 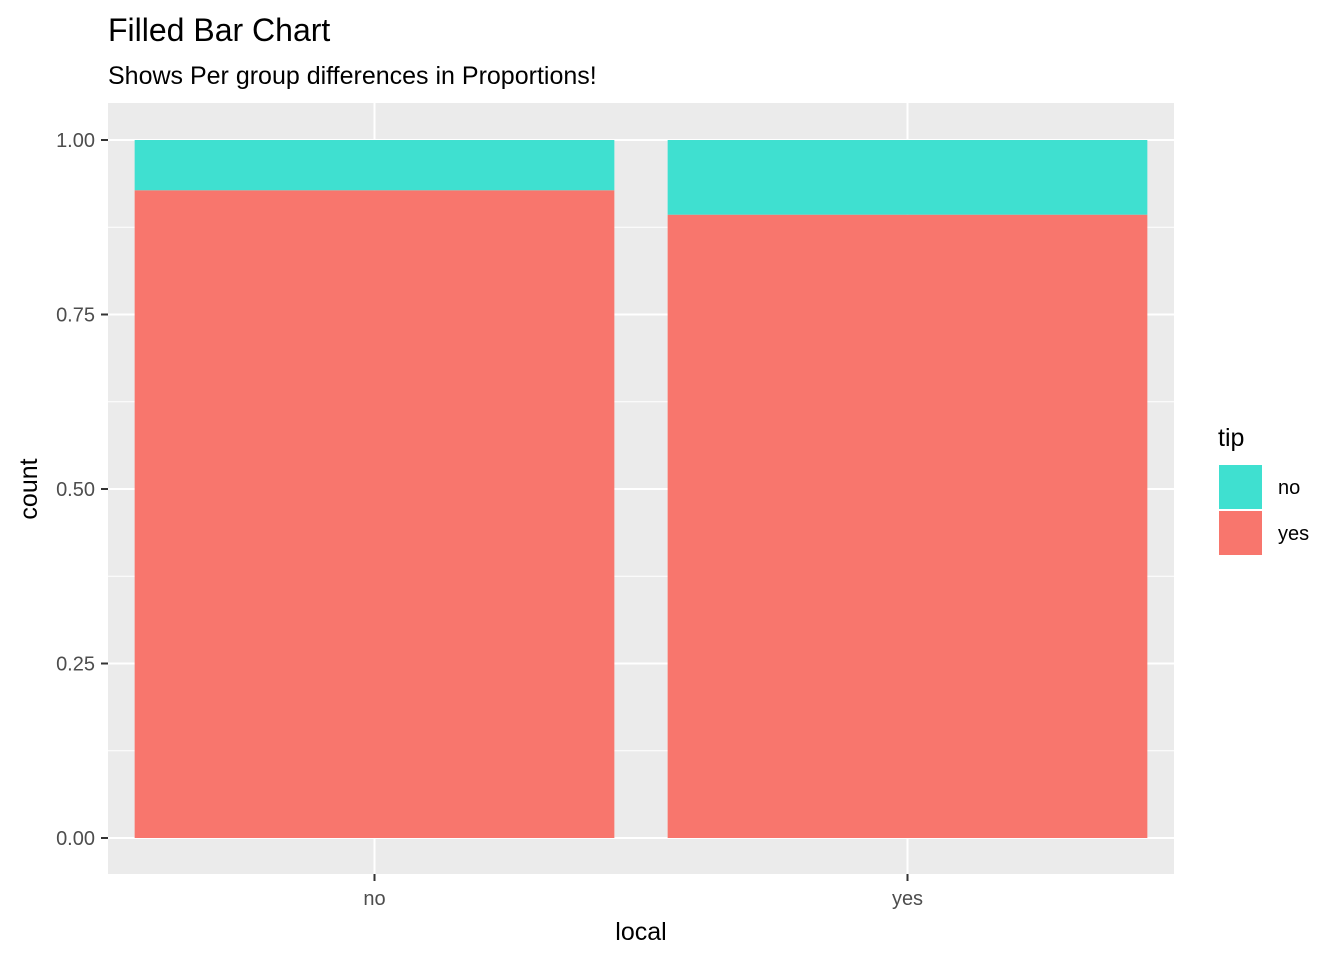 What do you see at coordinates (374, 899) in the screenshot?
I see `x-tick-label: no` at bounding box center [374, 899].